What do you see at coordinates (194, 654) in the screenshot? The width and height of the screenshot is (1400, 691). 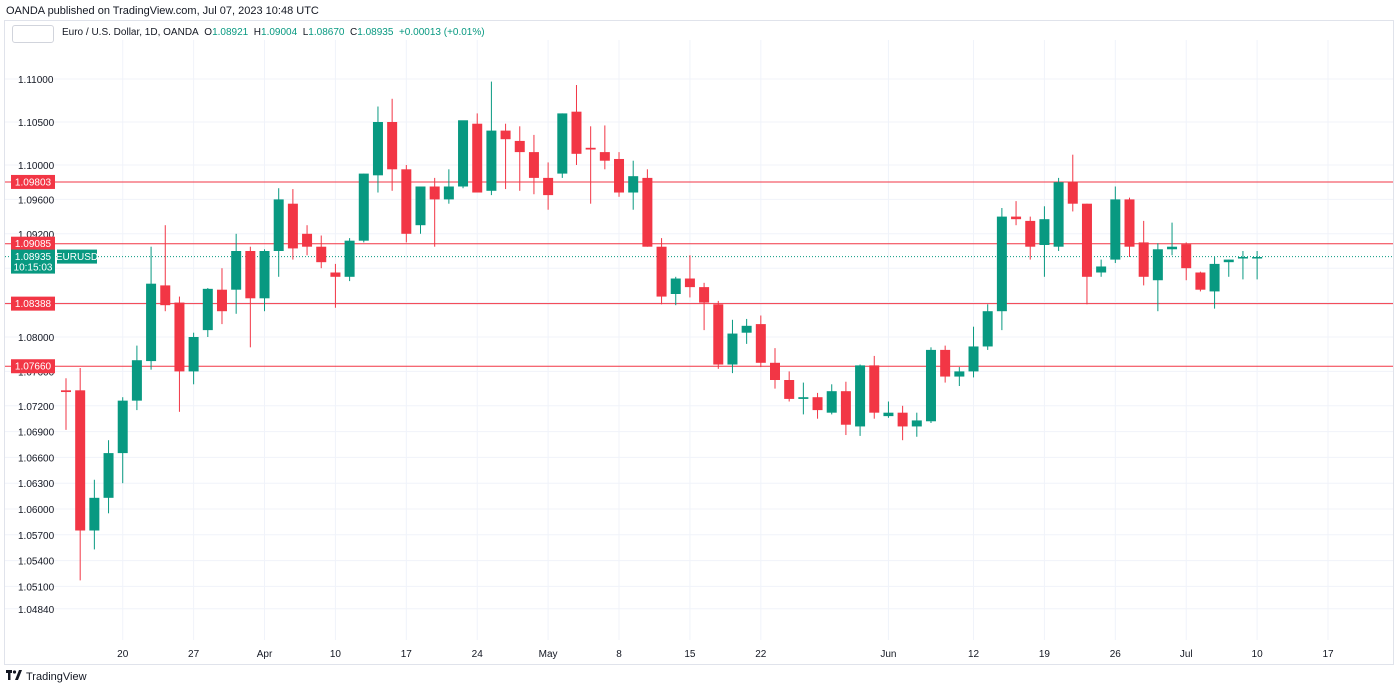 I see `x-tick-label: 27` at bounding box center [194, 654].